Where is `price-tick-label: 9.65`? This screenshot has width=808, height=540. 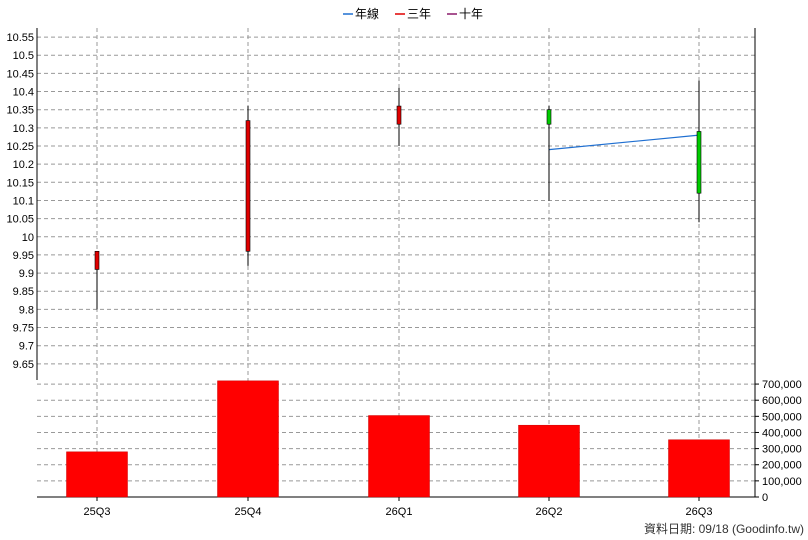 price-tick-label: 9.65 is located at coordinates (23, 365).